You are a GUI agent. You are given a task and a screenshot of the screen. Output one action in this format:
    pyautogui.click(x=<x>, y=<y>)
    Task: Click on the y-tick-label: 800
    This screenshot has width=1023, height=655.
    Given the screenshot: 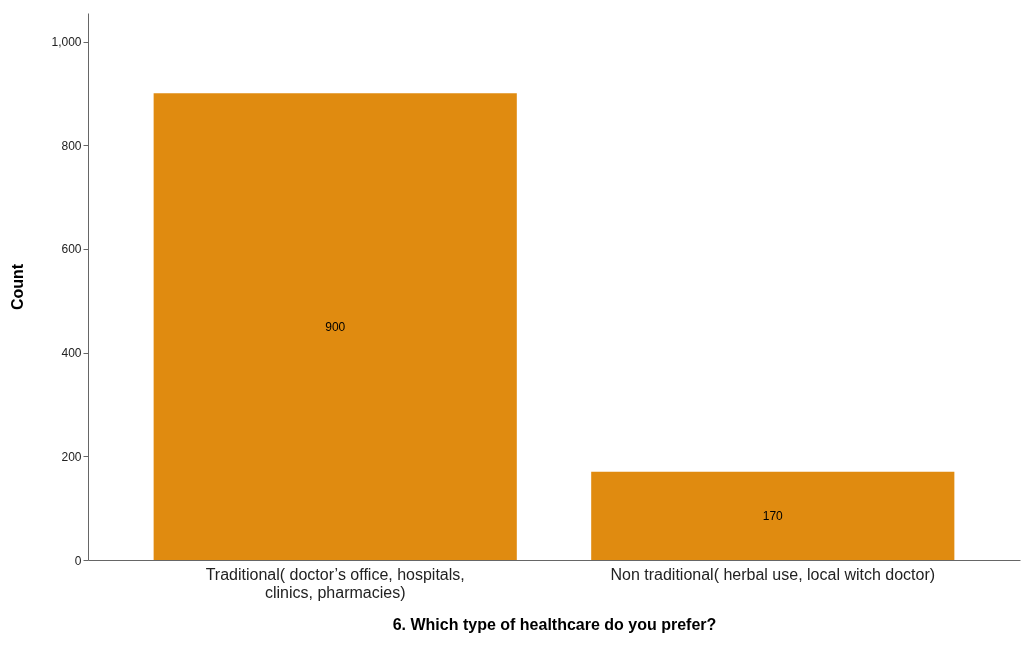 What is the action you would take?
    pyautogui.click(x=71, y=145)
    